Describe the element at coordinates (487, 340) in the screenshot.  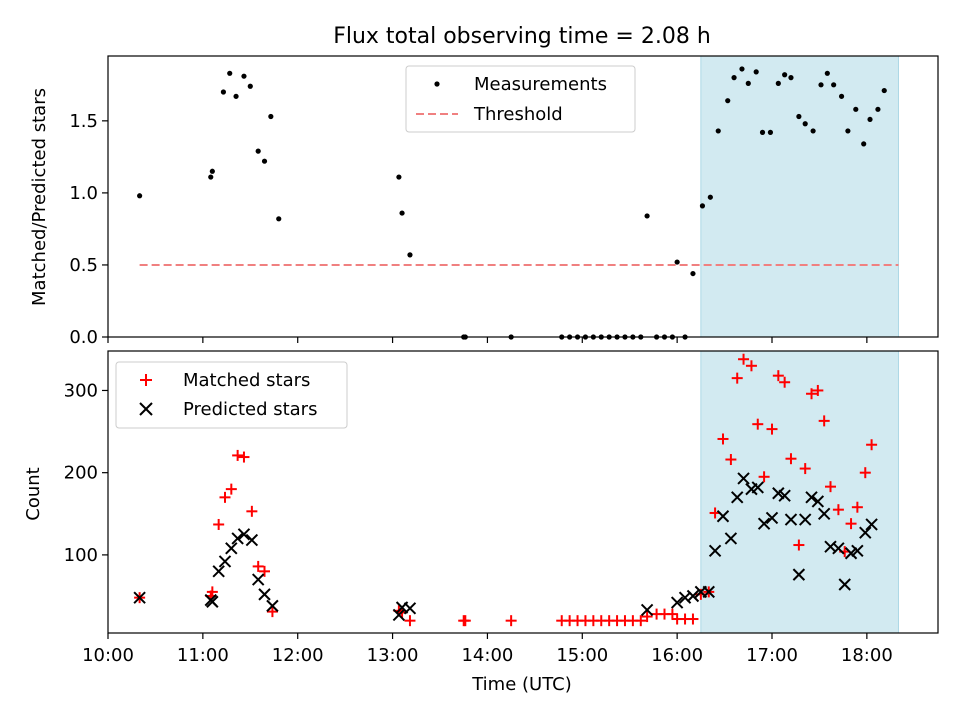
I see `top-x-ticks` at that location.